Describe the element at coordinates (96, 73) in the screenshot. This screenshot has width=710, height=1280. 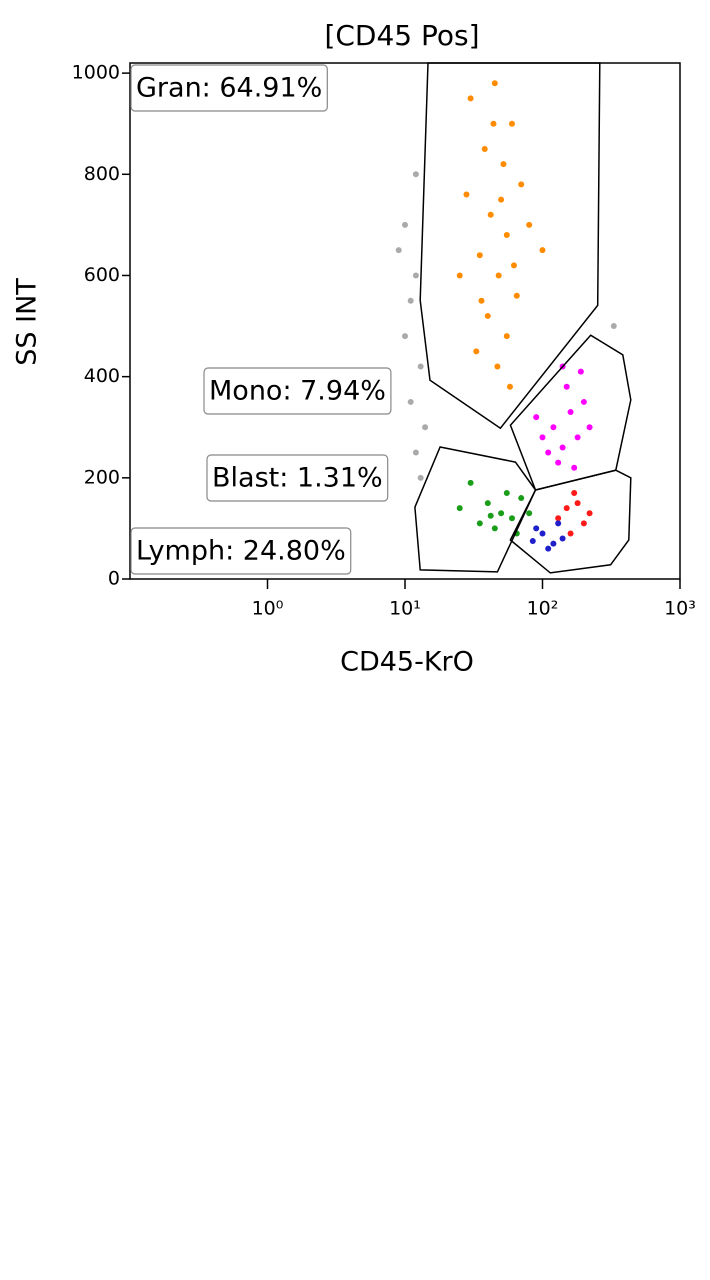
I see `y-tick-label: 1000` at that location.